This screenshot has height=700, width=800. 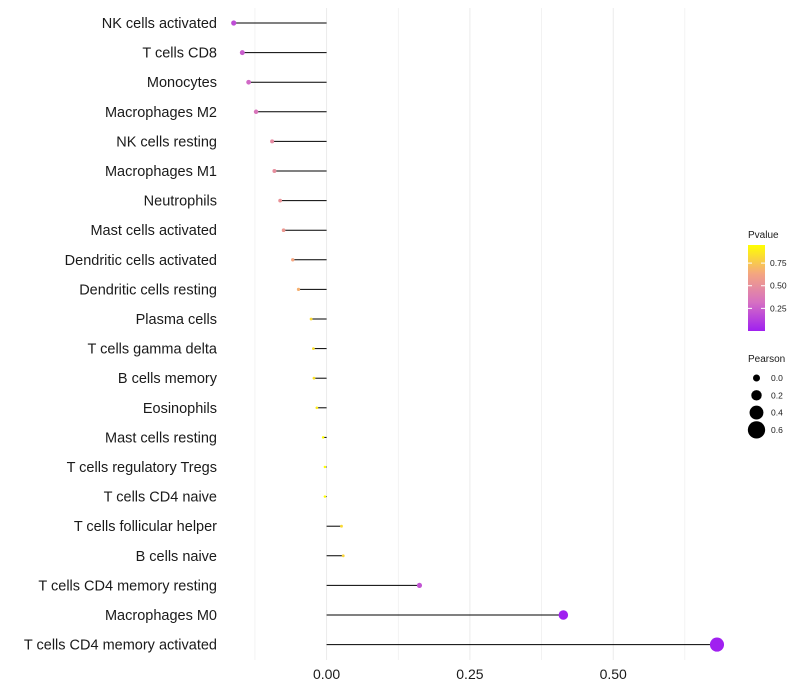 I want to click on y-tick-label: B cells naive, so click(x=176, y=557).